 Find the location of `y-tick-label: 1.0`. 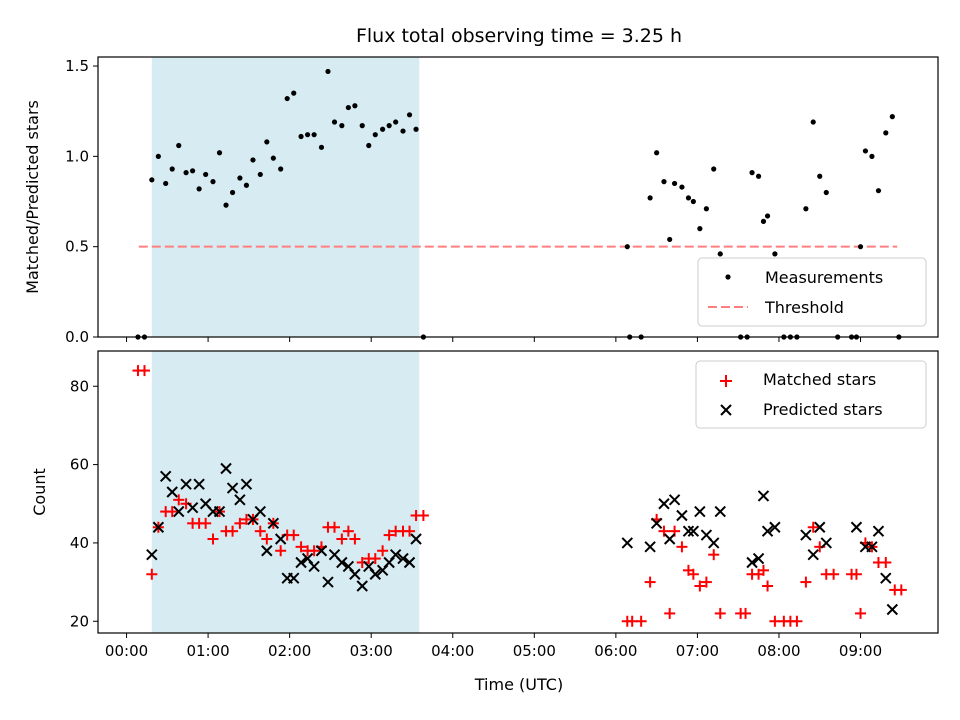

y-tick-label: 1.0 is located at coordinates (77, 156).